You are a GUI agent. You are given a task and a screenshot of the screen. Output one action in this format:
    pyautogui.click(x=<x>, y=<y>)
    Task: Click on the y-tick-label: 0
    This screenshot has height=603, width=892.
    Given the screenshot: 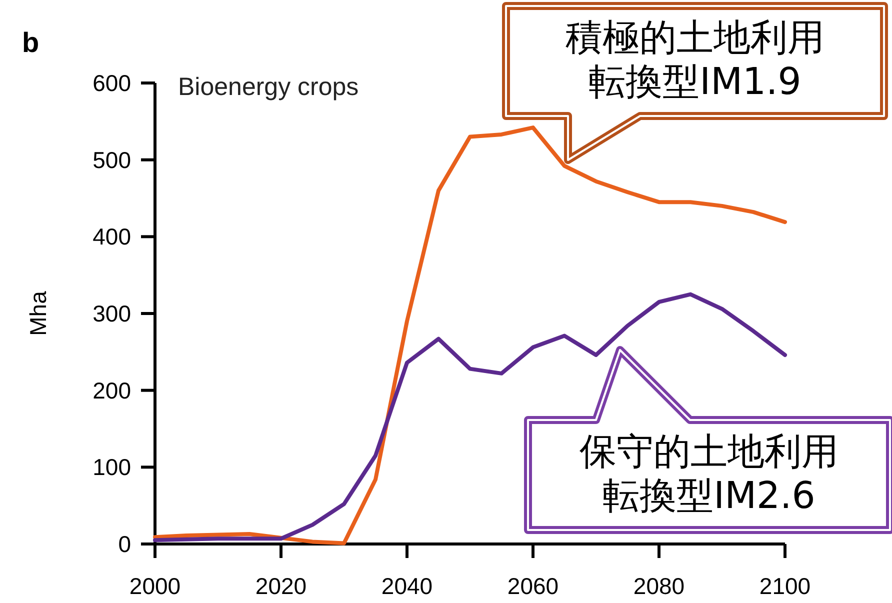 What is the action you would take?
    pyautogui.click(x=124, y=544)
    